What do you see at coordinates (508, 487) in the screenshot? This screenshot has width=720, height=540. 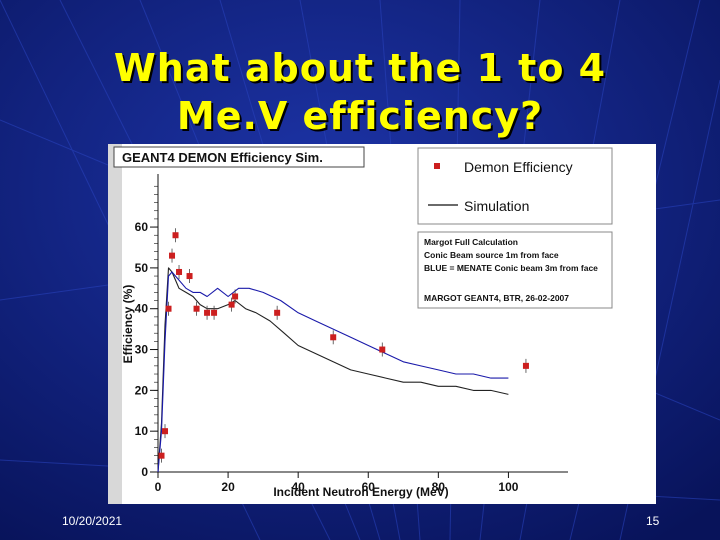 I see `x-tick-label: 100` at bounding box center [508, 487].